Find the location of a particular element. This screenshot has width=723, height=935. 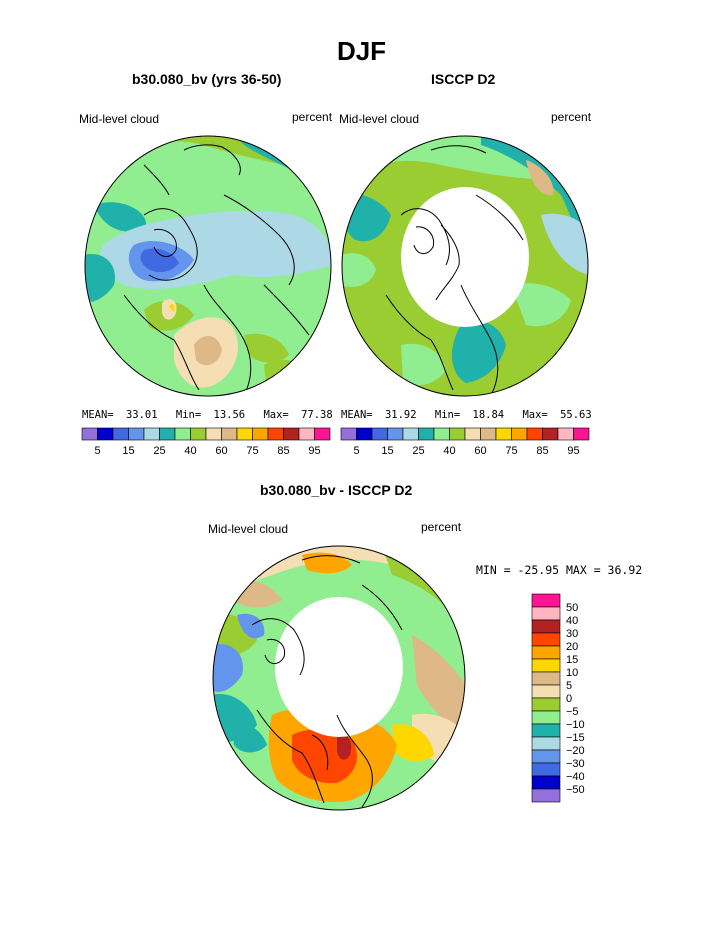

colorbar-model-tick-label: 5 is located at coordinates (97, 451).